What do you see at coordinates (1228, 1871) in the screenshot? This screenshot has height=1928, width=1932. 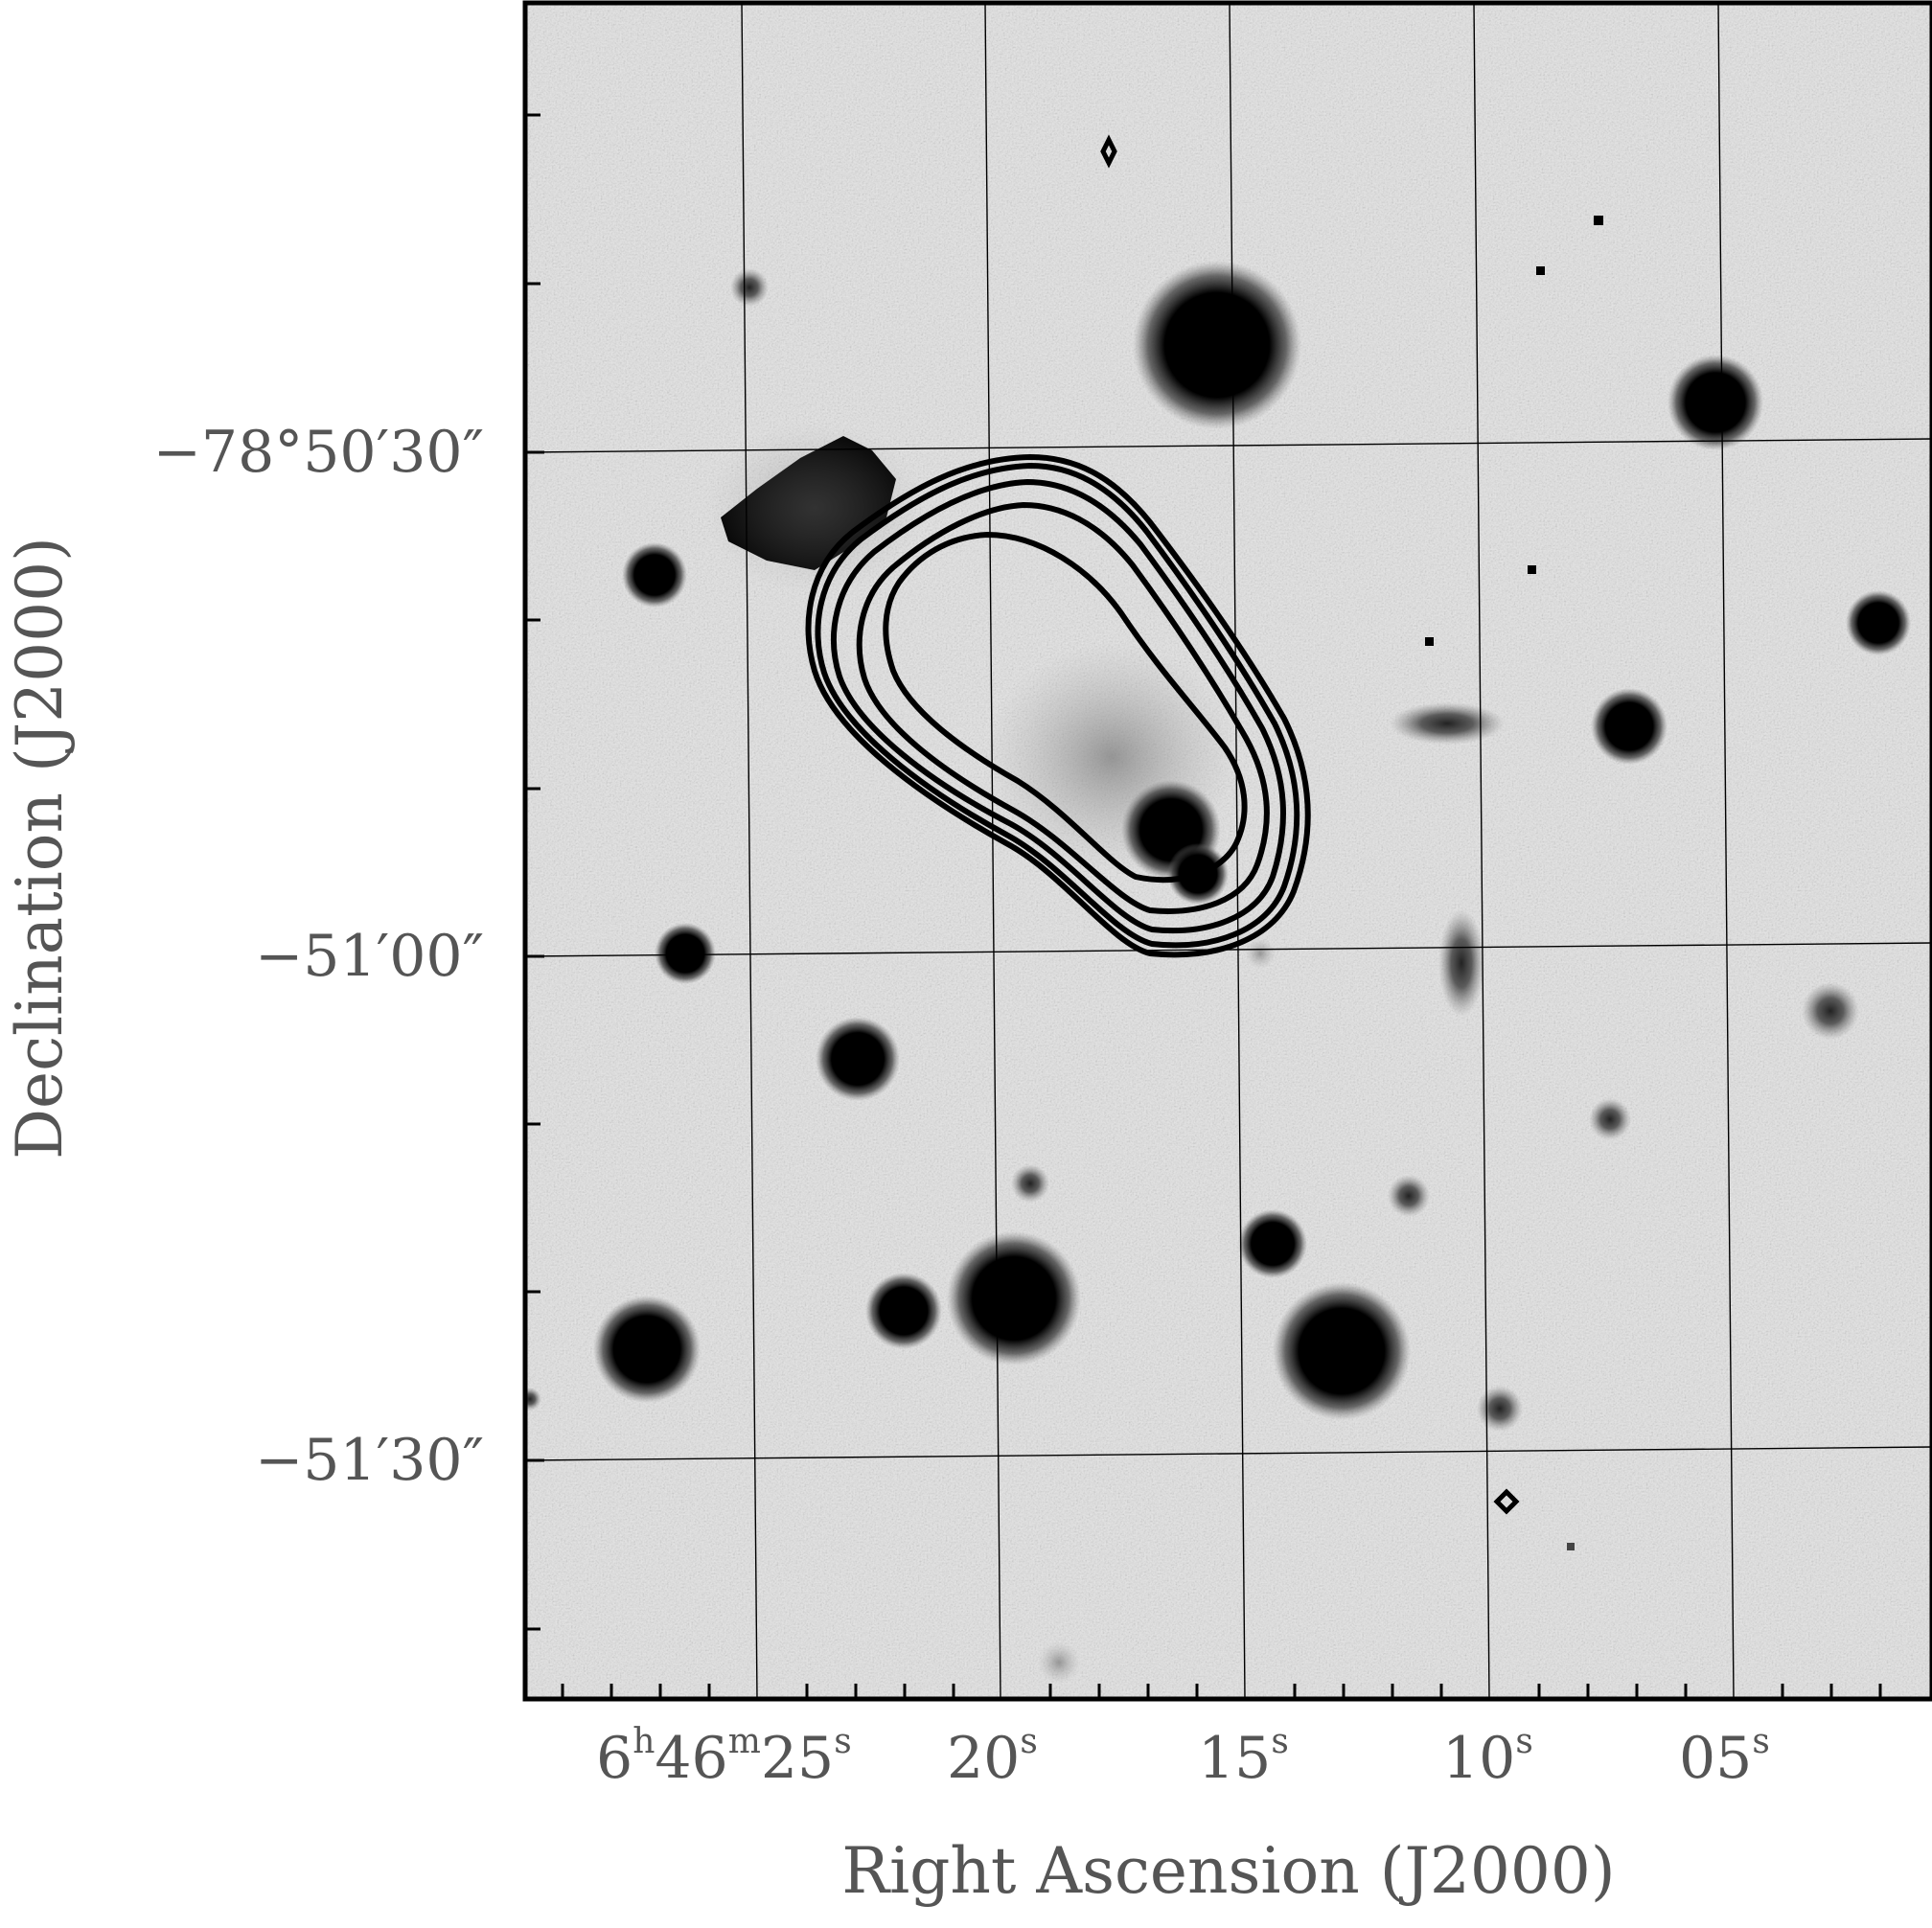 I see `x-axis-title: Right Ascension (J2000)` at bounding box center [1228, 1871].